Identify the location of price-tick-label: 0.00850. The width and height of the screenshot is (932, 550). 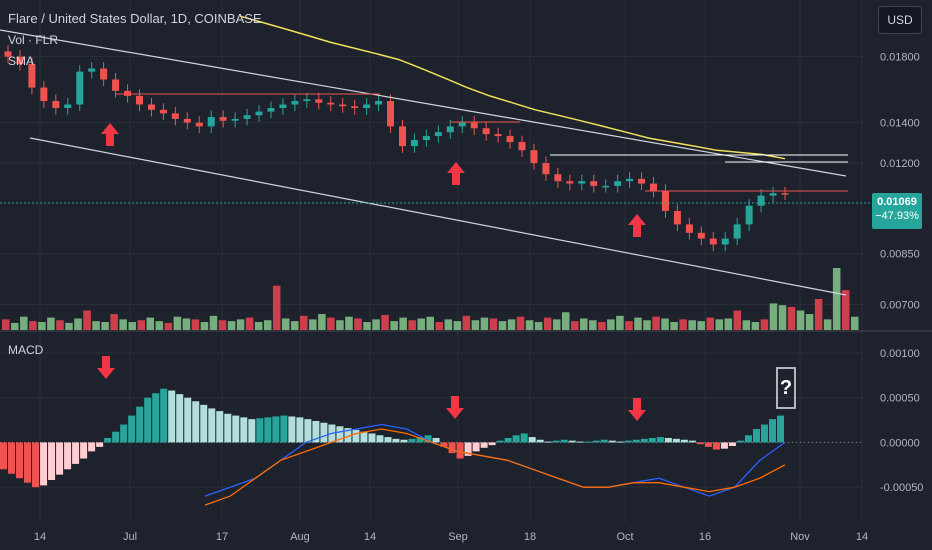
(900, 255).